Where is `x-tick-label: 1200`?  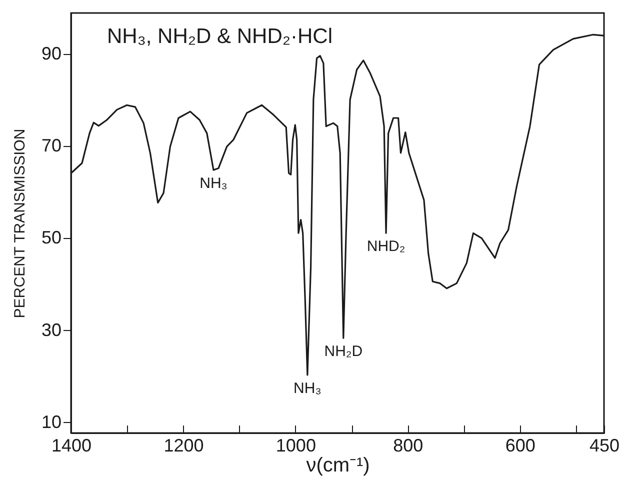 x-tick-label: 1200 is located at coordinates (184, 446).